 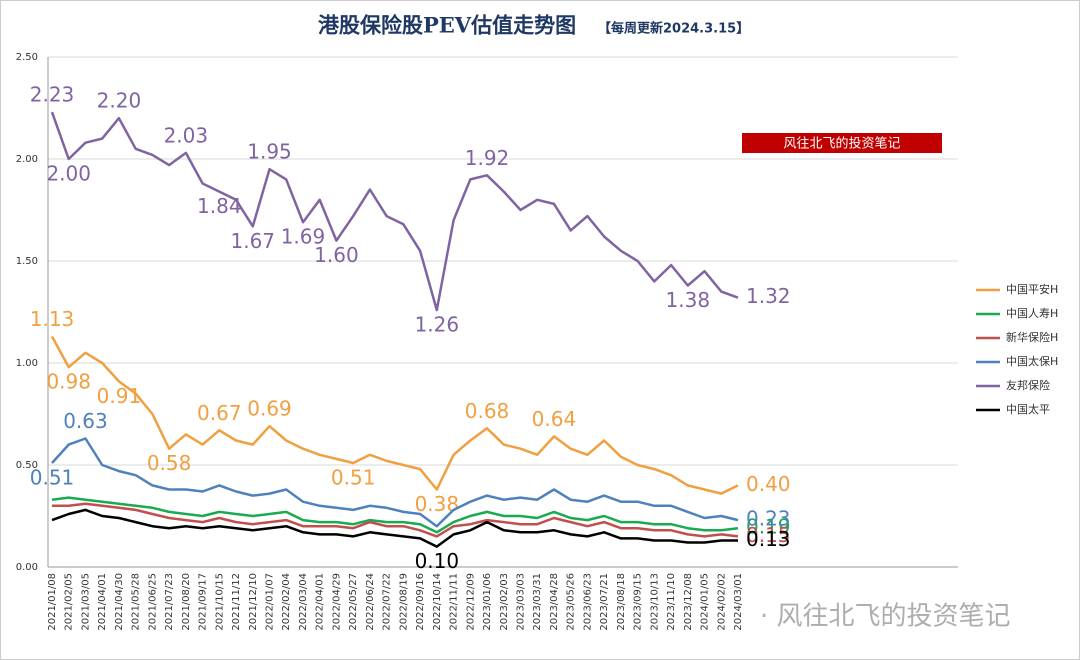 I want to click on badge: 风往北飞的投资笔记, so click(x=841, y=144).